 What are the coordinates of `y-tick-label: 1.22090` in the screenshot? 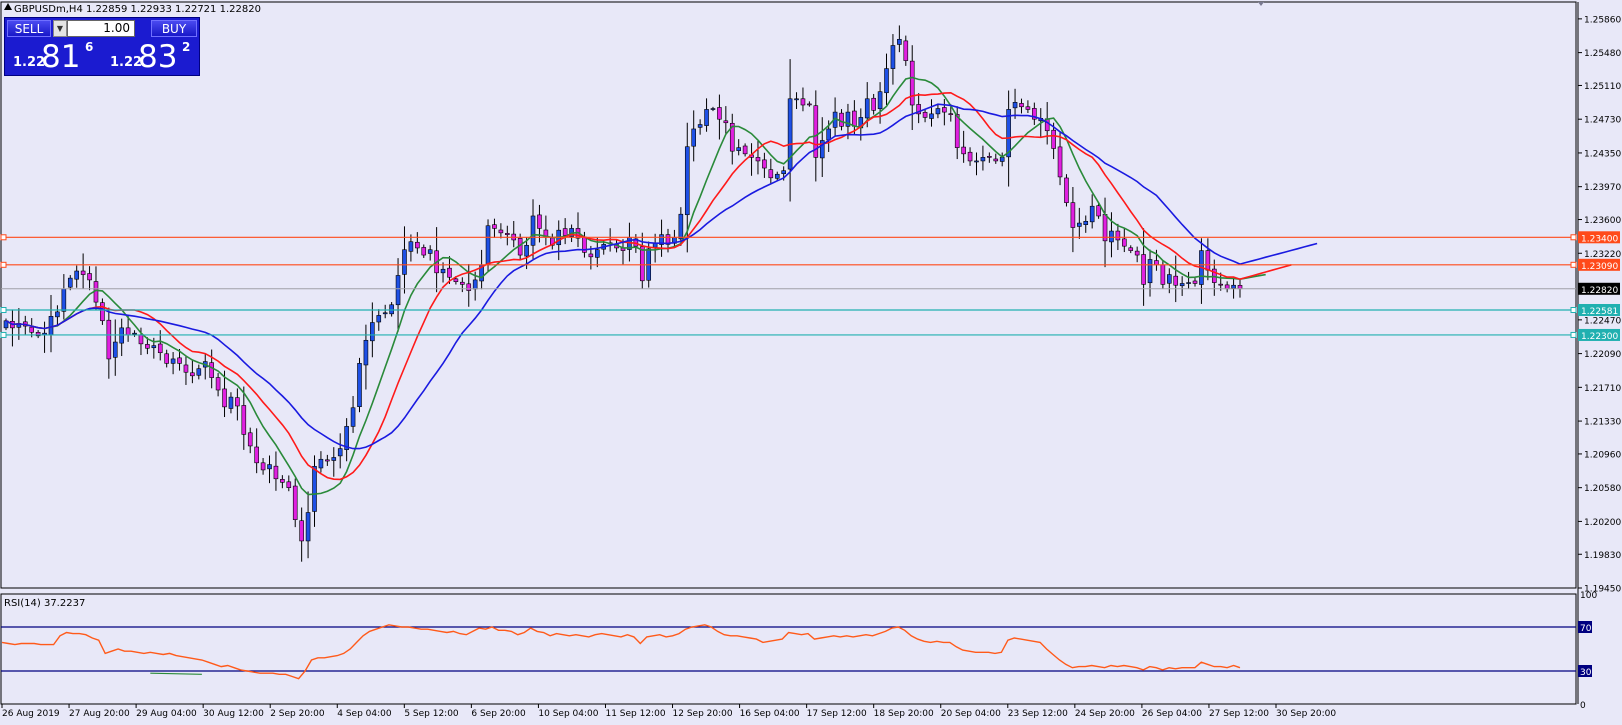 It's located at (1602, 355).